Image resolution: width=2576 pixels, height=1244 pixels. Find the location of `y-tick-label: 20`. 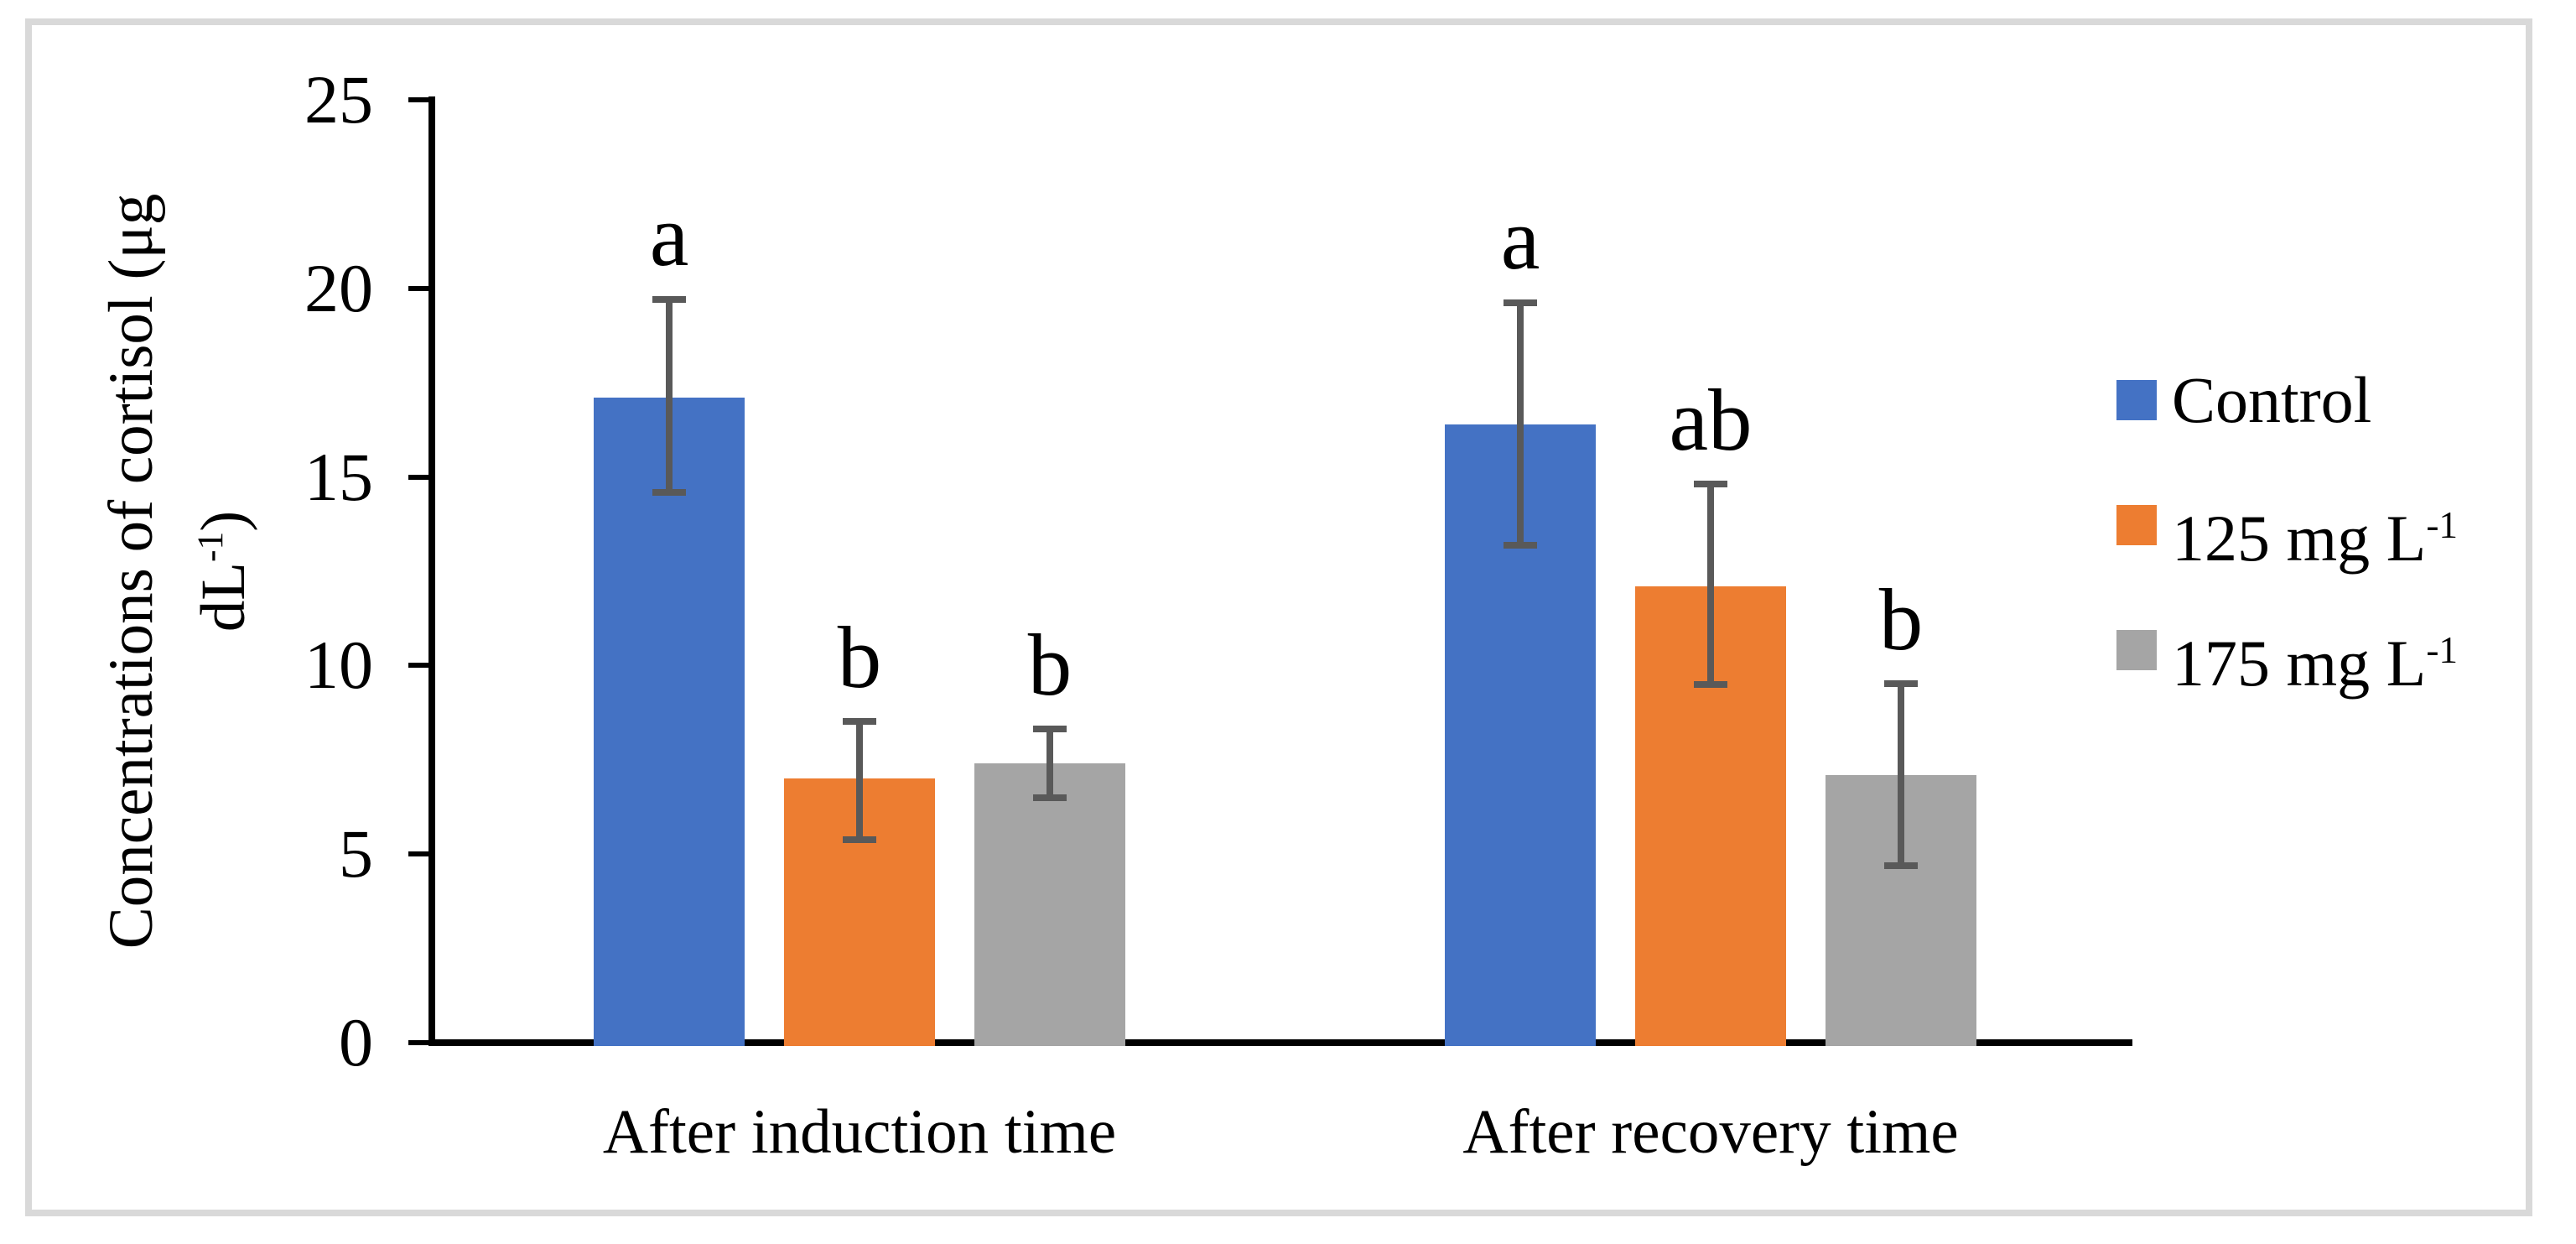

y-tick-label: 20 is located at coordinates (338, 288).